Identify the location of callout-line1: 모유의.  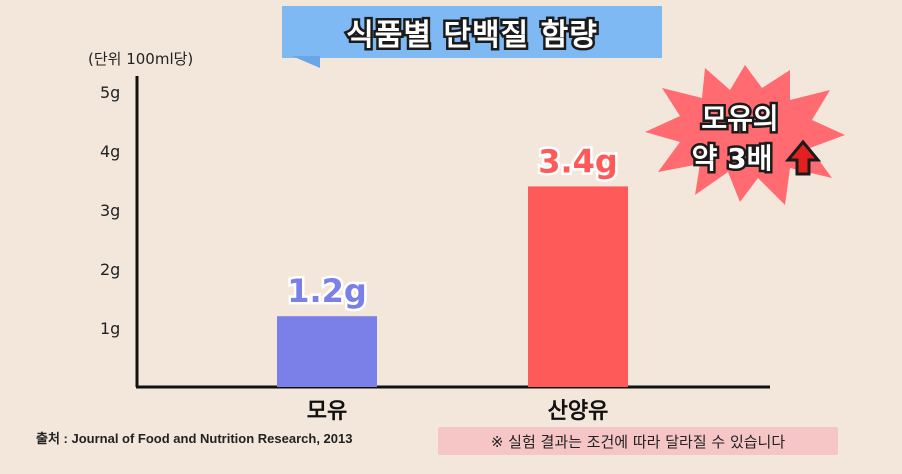
(739, 118).